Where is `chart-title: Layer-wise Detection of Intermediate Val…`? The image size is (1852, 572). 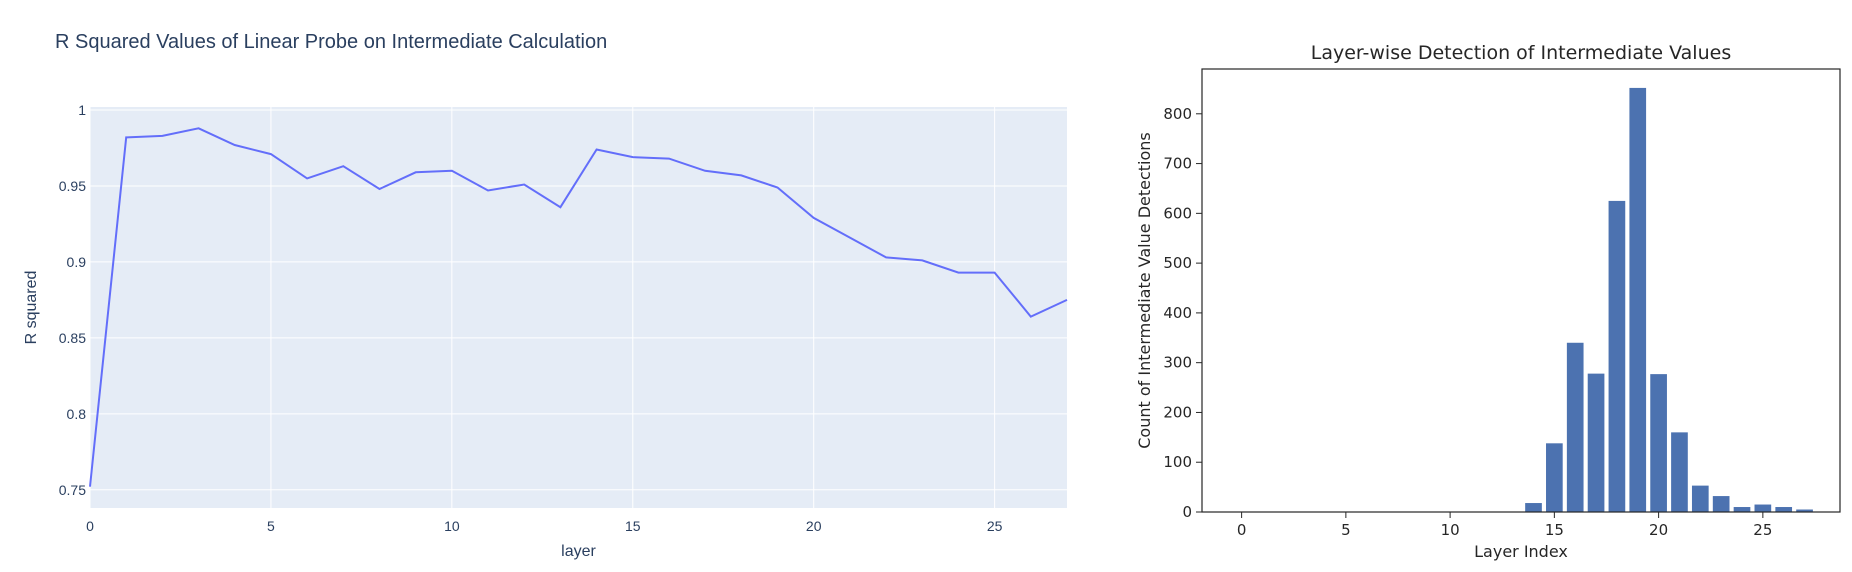
chart-title: Layer-wise Detection of Intermediate Val… is located at coordinates (1521, 53).